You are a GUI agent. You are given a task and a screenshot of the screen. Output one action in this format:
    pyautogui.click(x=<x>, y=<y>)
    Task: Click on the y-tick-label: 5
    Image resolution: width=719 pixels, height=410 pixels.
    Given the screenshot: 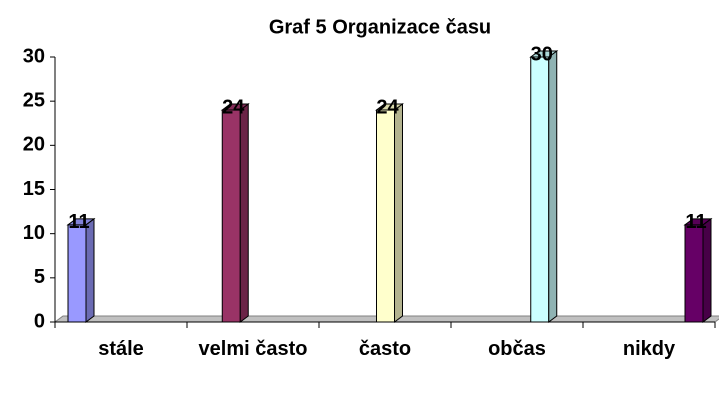 What is the action you would take?
    pyautogui.click(x=39, y=277)
    